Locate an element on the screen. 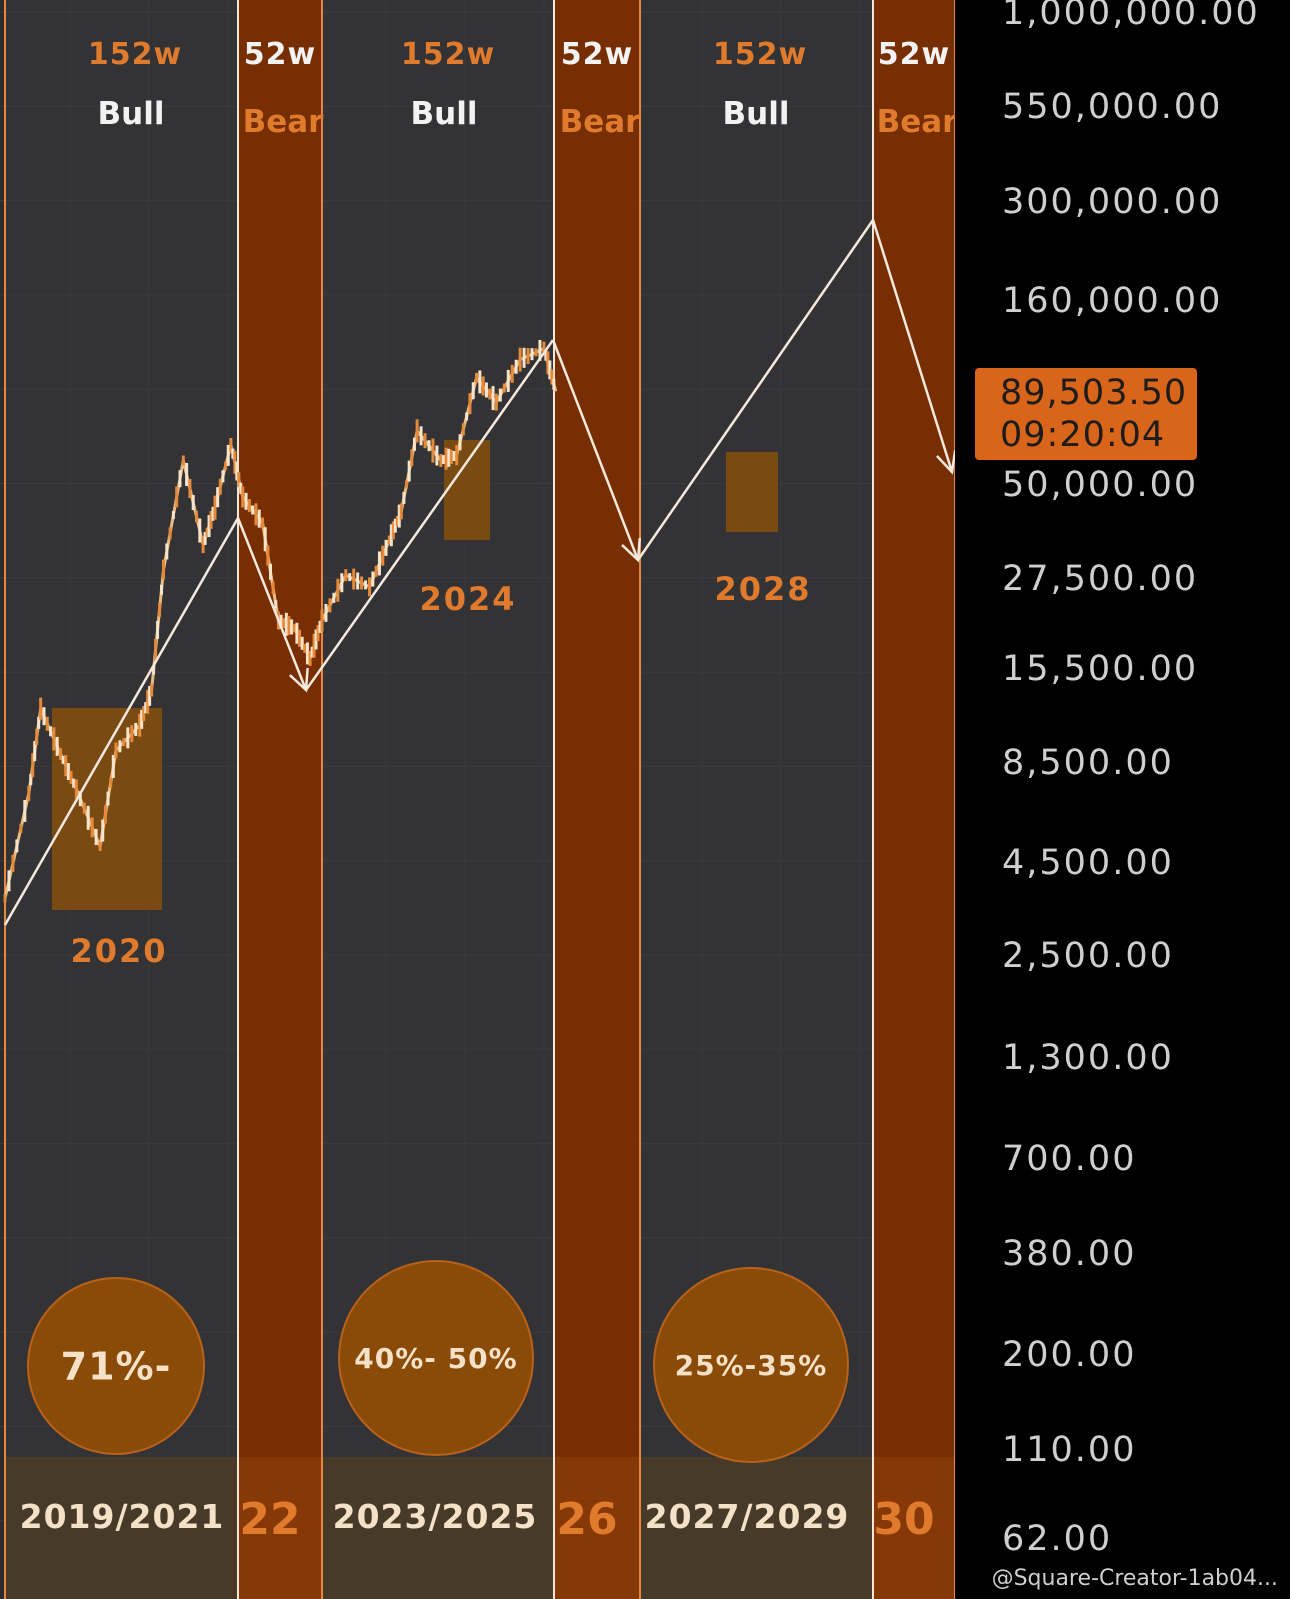 Image resolution: width=1290 pixels, height=1599 pixels. tick-label: 62.00 is located at coordinates (1057, 1539).